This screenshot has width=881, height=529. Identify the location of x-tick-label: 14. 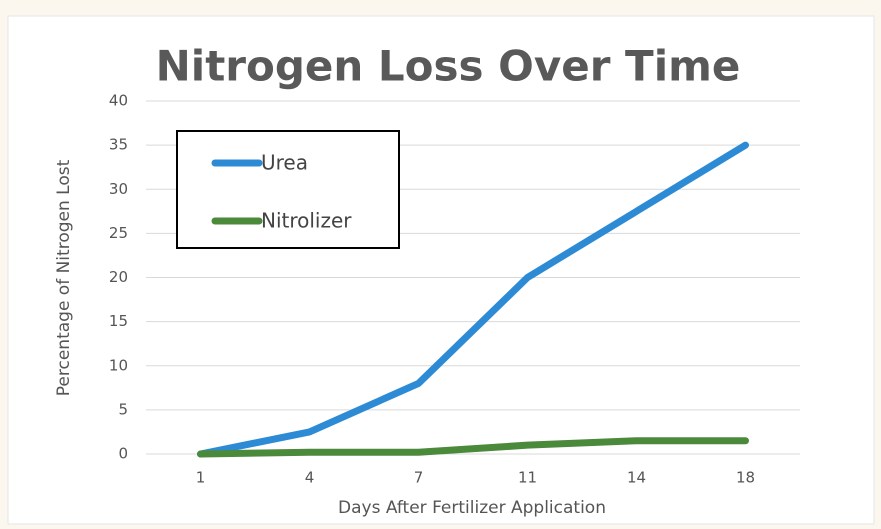
(636, 478).